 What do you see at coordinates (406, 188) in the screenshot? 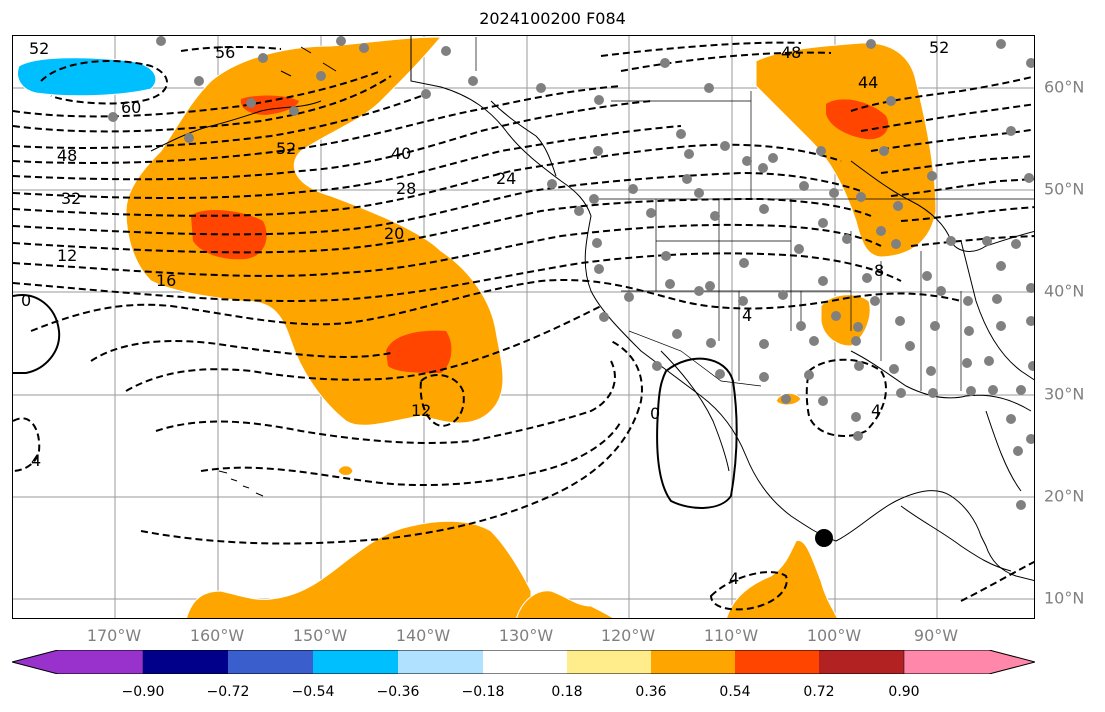
I see `contour-label: 28` at bounding box center [406, 188].